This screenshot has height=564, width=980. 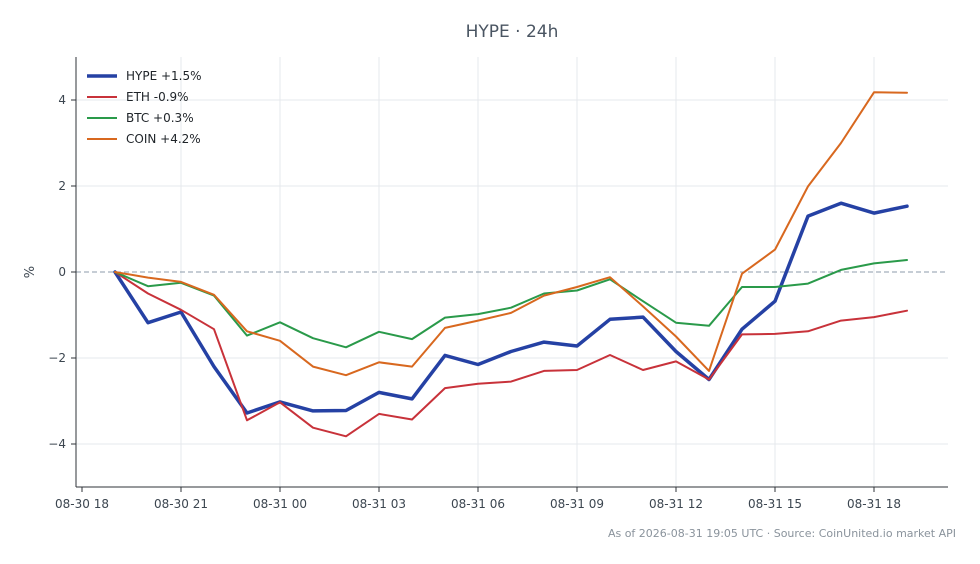 I want to click on legend: HYPE +1.5% ETH -0.9% BTC +0.3% COIN +4.2%, so click(x=144, y=107).